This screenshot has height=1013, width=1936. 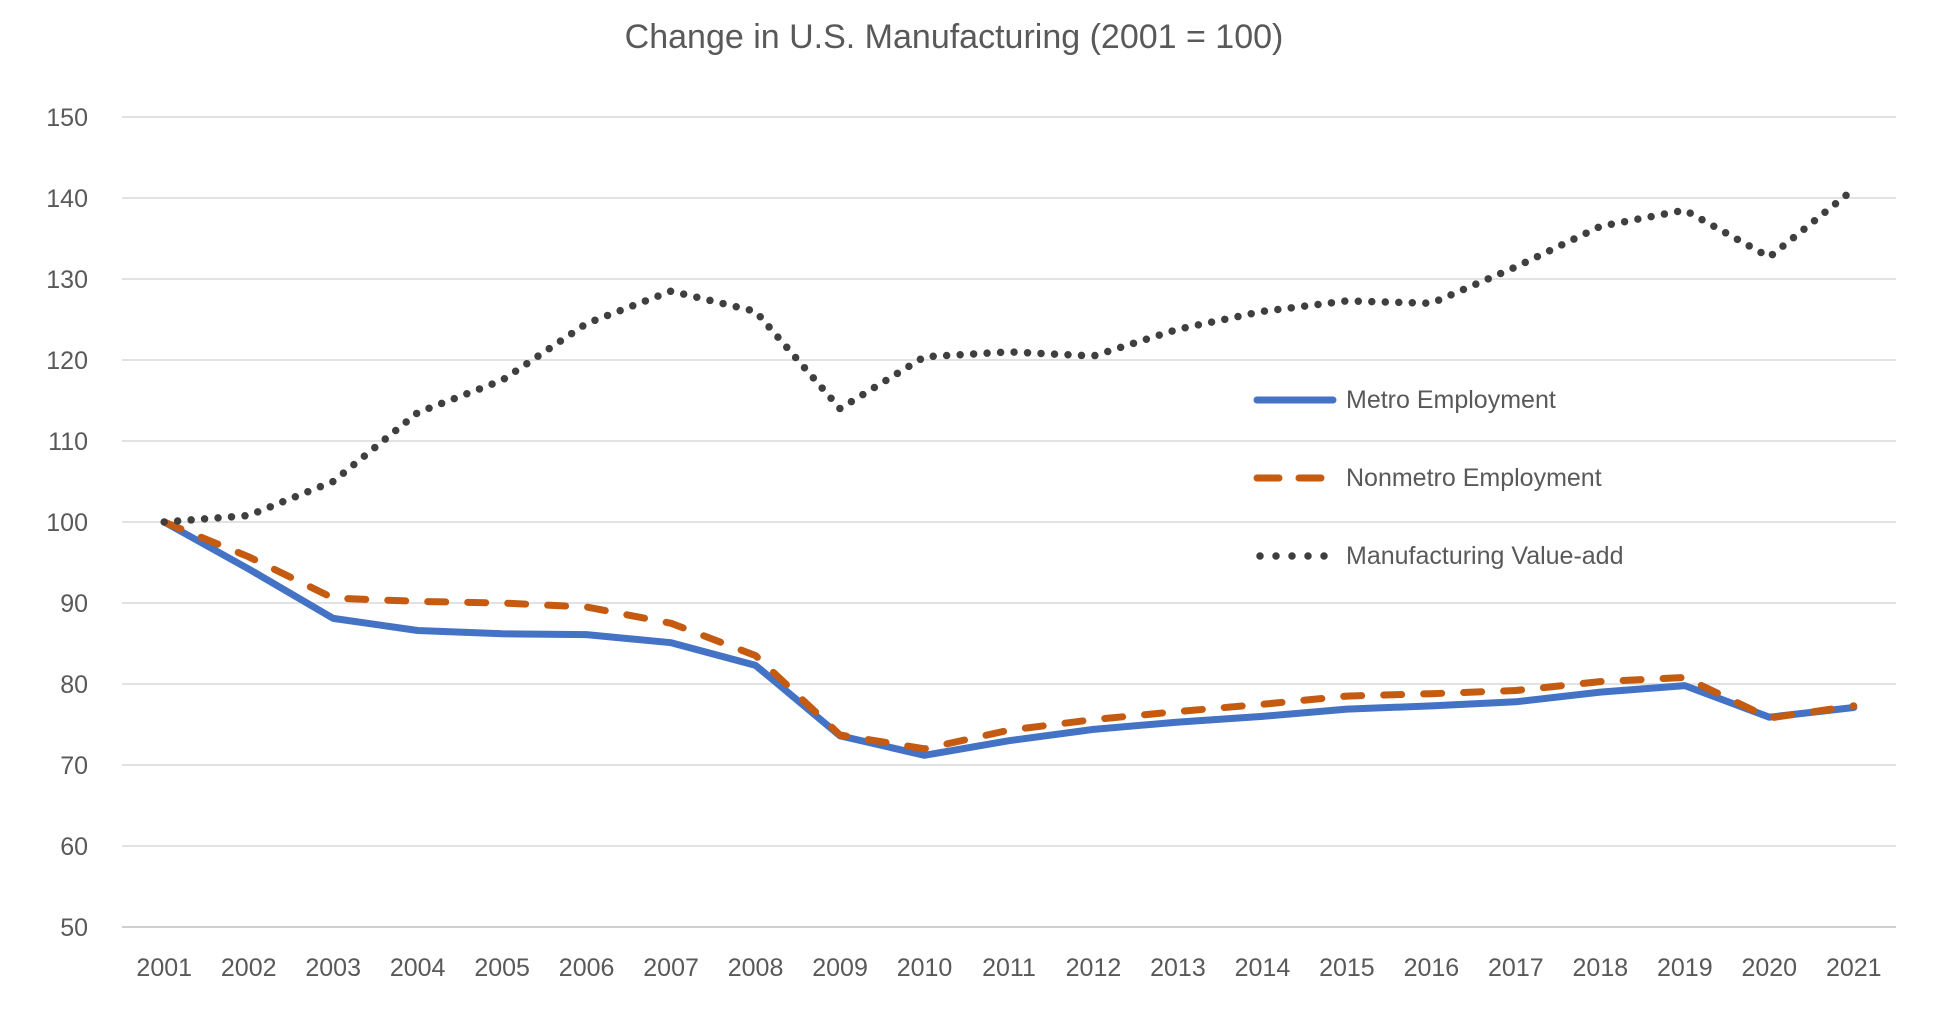 I want to click on x-tick-label: 2019, so click(x=1685, y=968).